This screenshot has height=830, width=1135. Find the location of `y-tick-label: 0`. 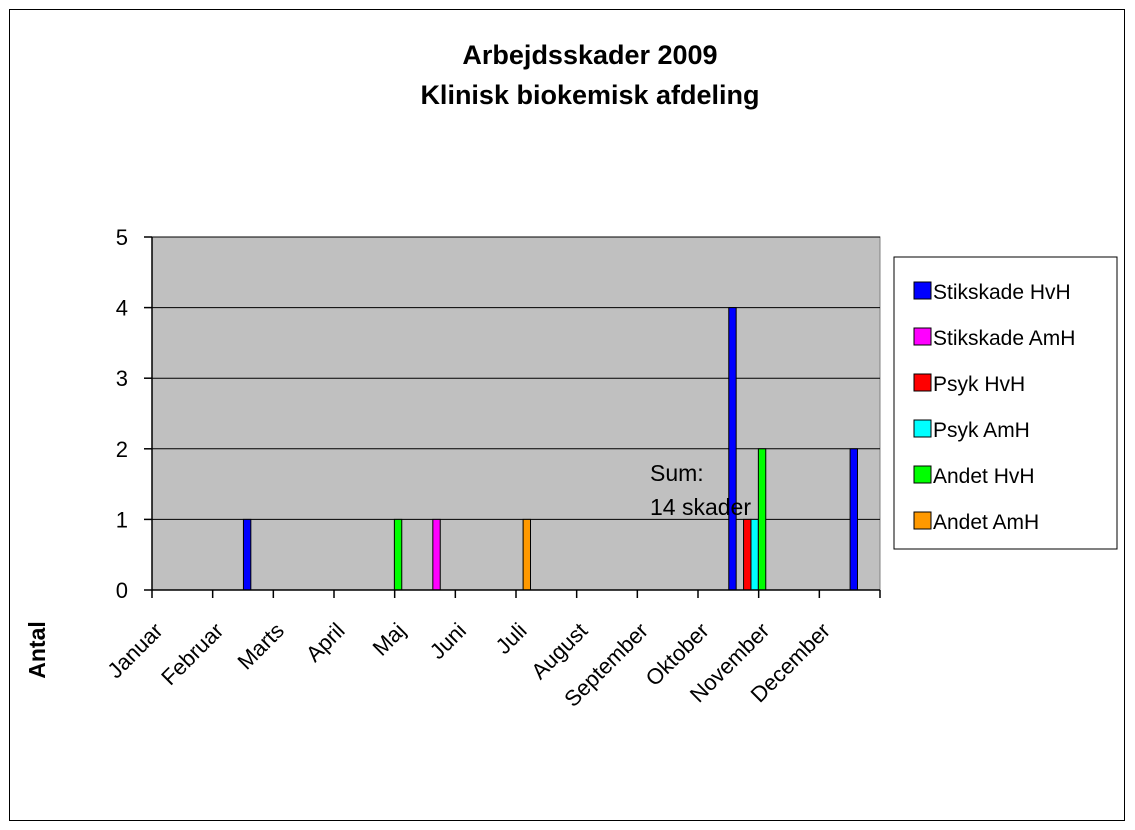

y-tick-label: 0 is located at coordinates (122, 590).